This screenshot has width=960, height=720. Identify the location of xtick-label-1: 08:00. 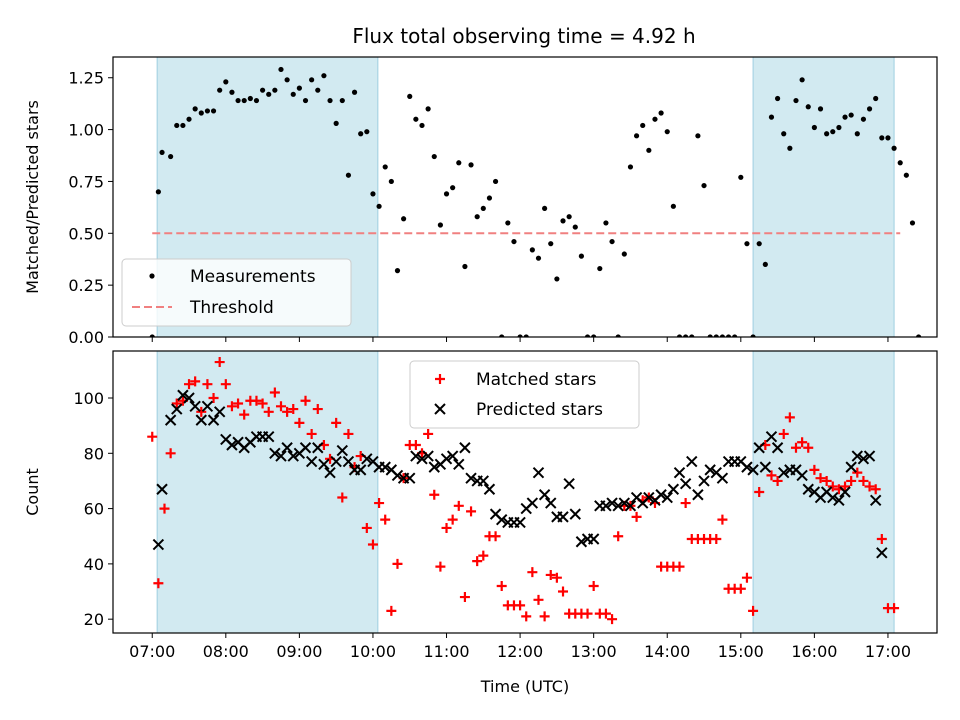
(226, 651).